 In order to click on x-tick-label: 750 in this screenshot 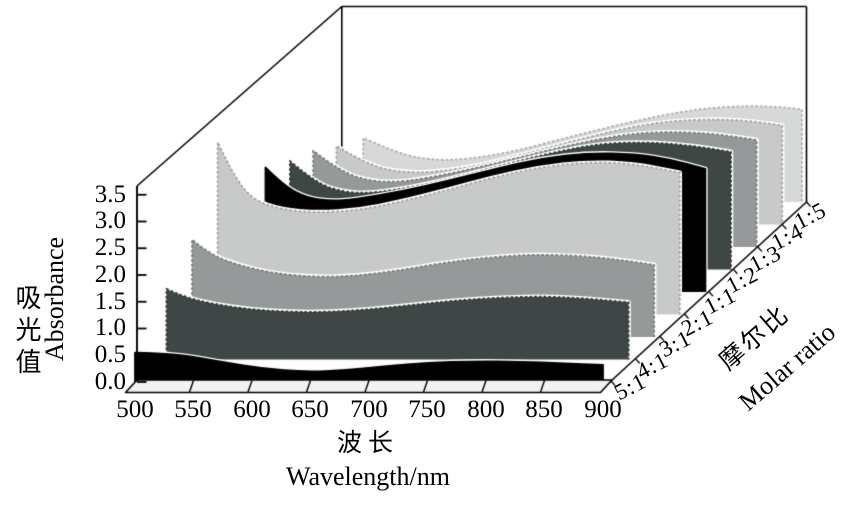, I will do `click(427, 409)`.